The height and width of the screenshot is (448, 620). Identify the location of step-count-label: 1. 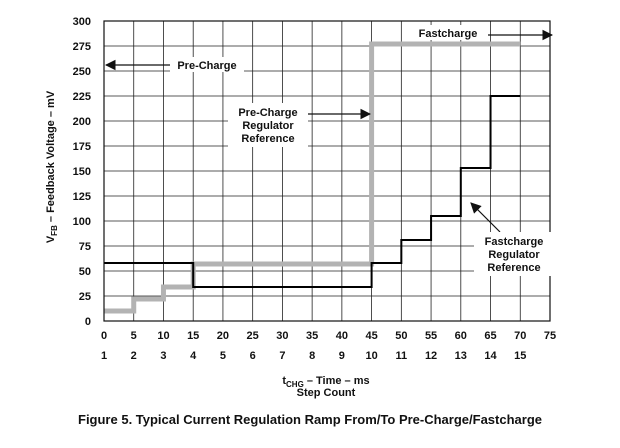
(104, 356).